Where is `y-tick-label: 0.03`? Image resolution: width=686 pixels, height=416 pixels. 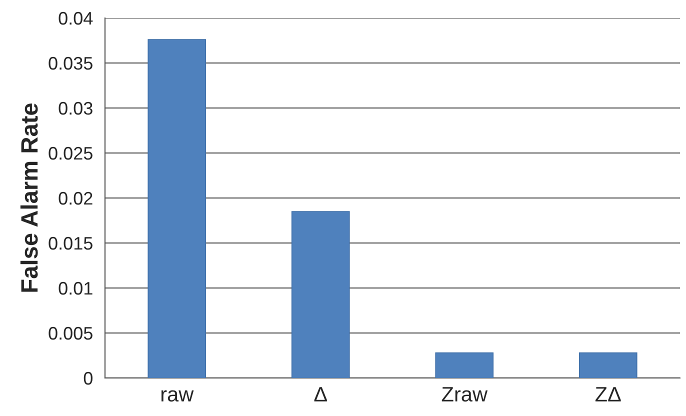
y-tick-label: 0.03 is located at coordinates (75, 108).